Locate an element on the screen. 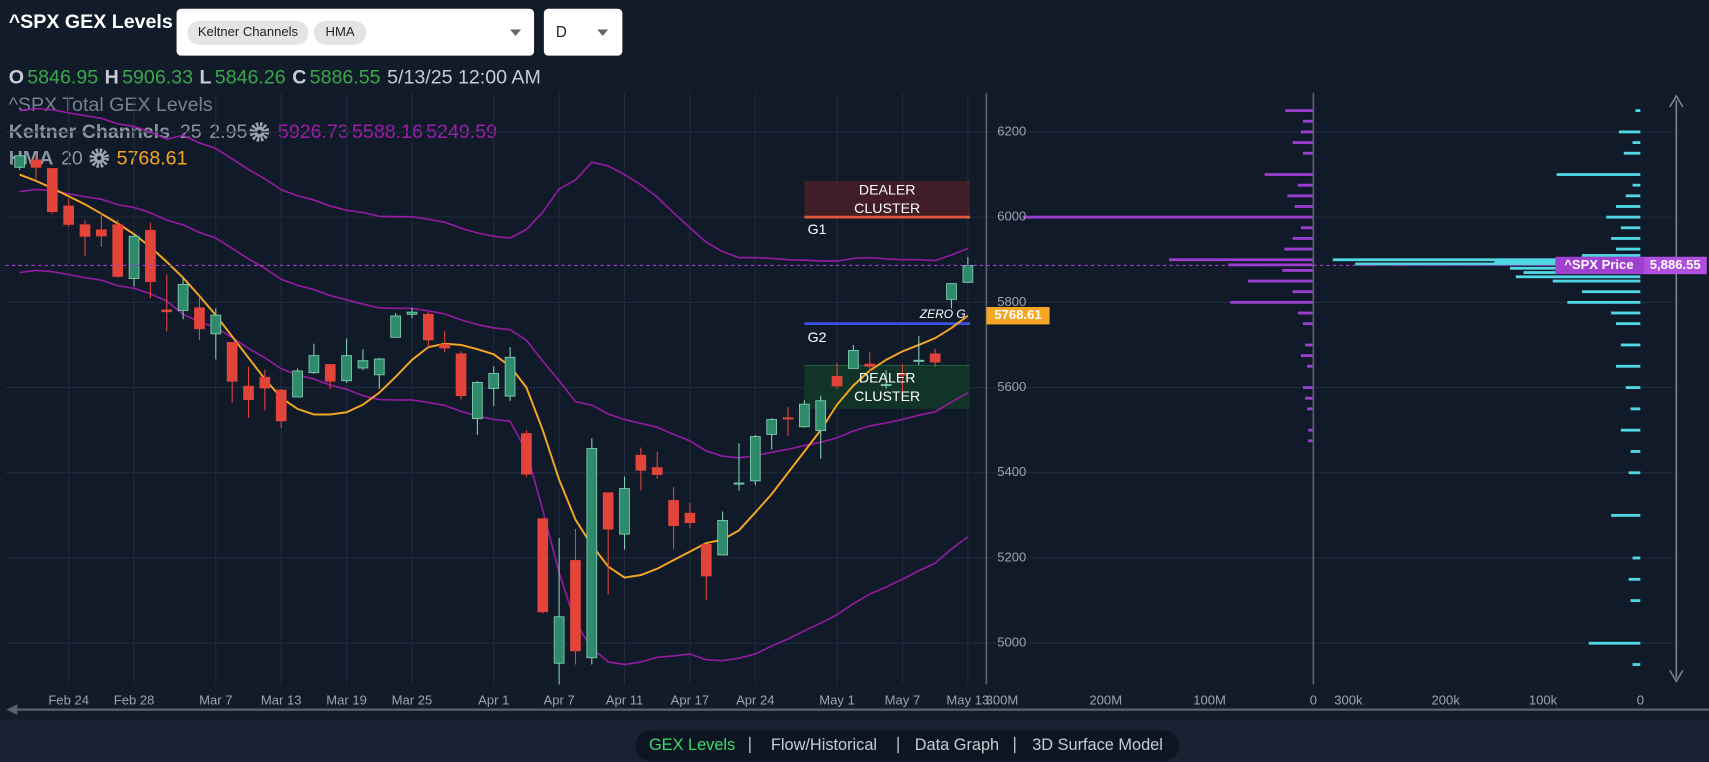  y-tick-label: 6200 is located at coordinates (1011, 130).